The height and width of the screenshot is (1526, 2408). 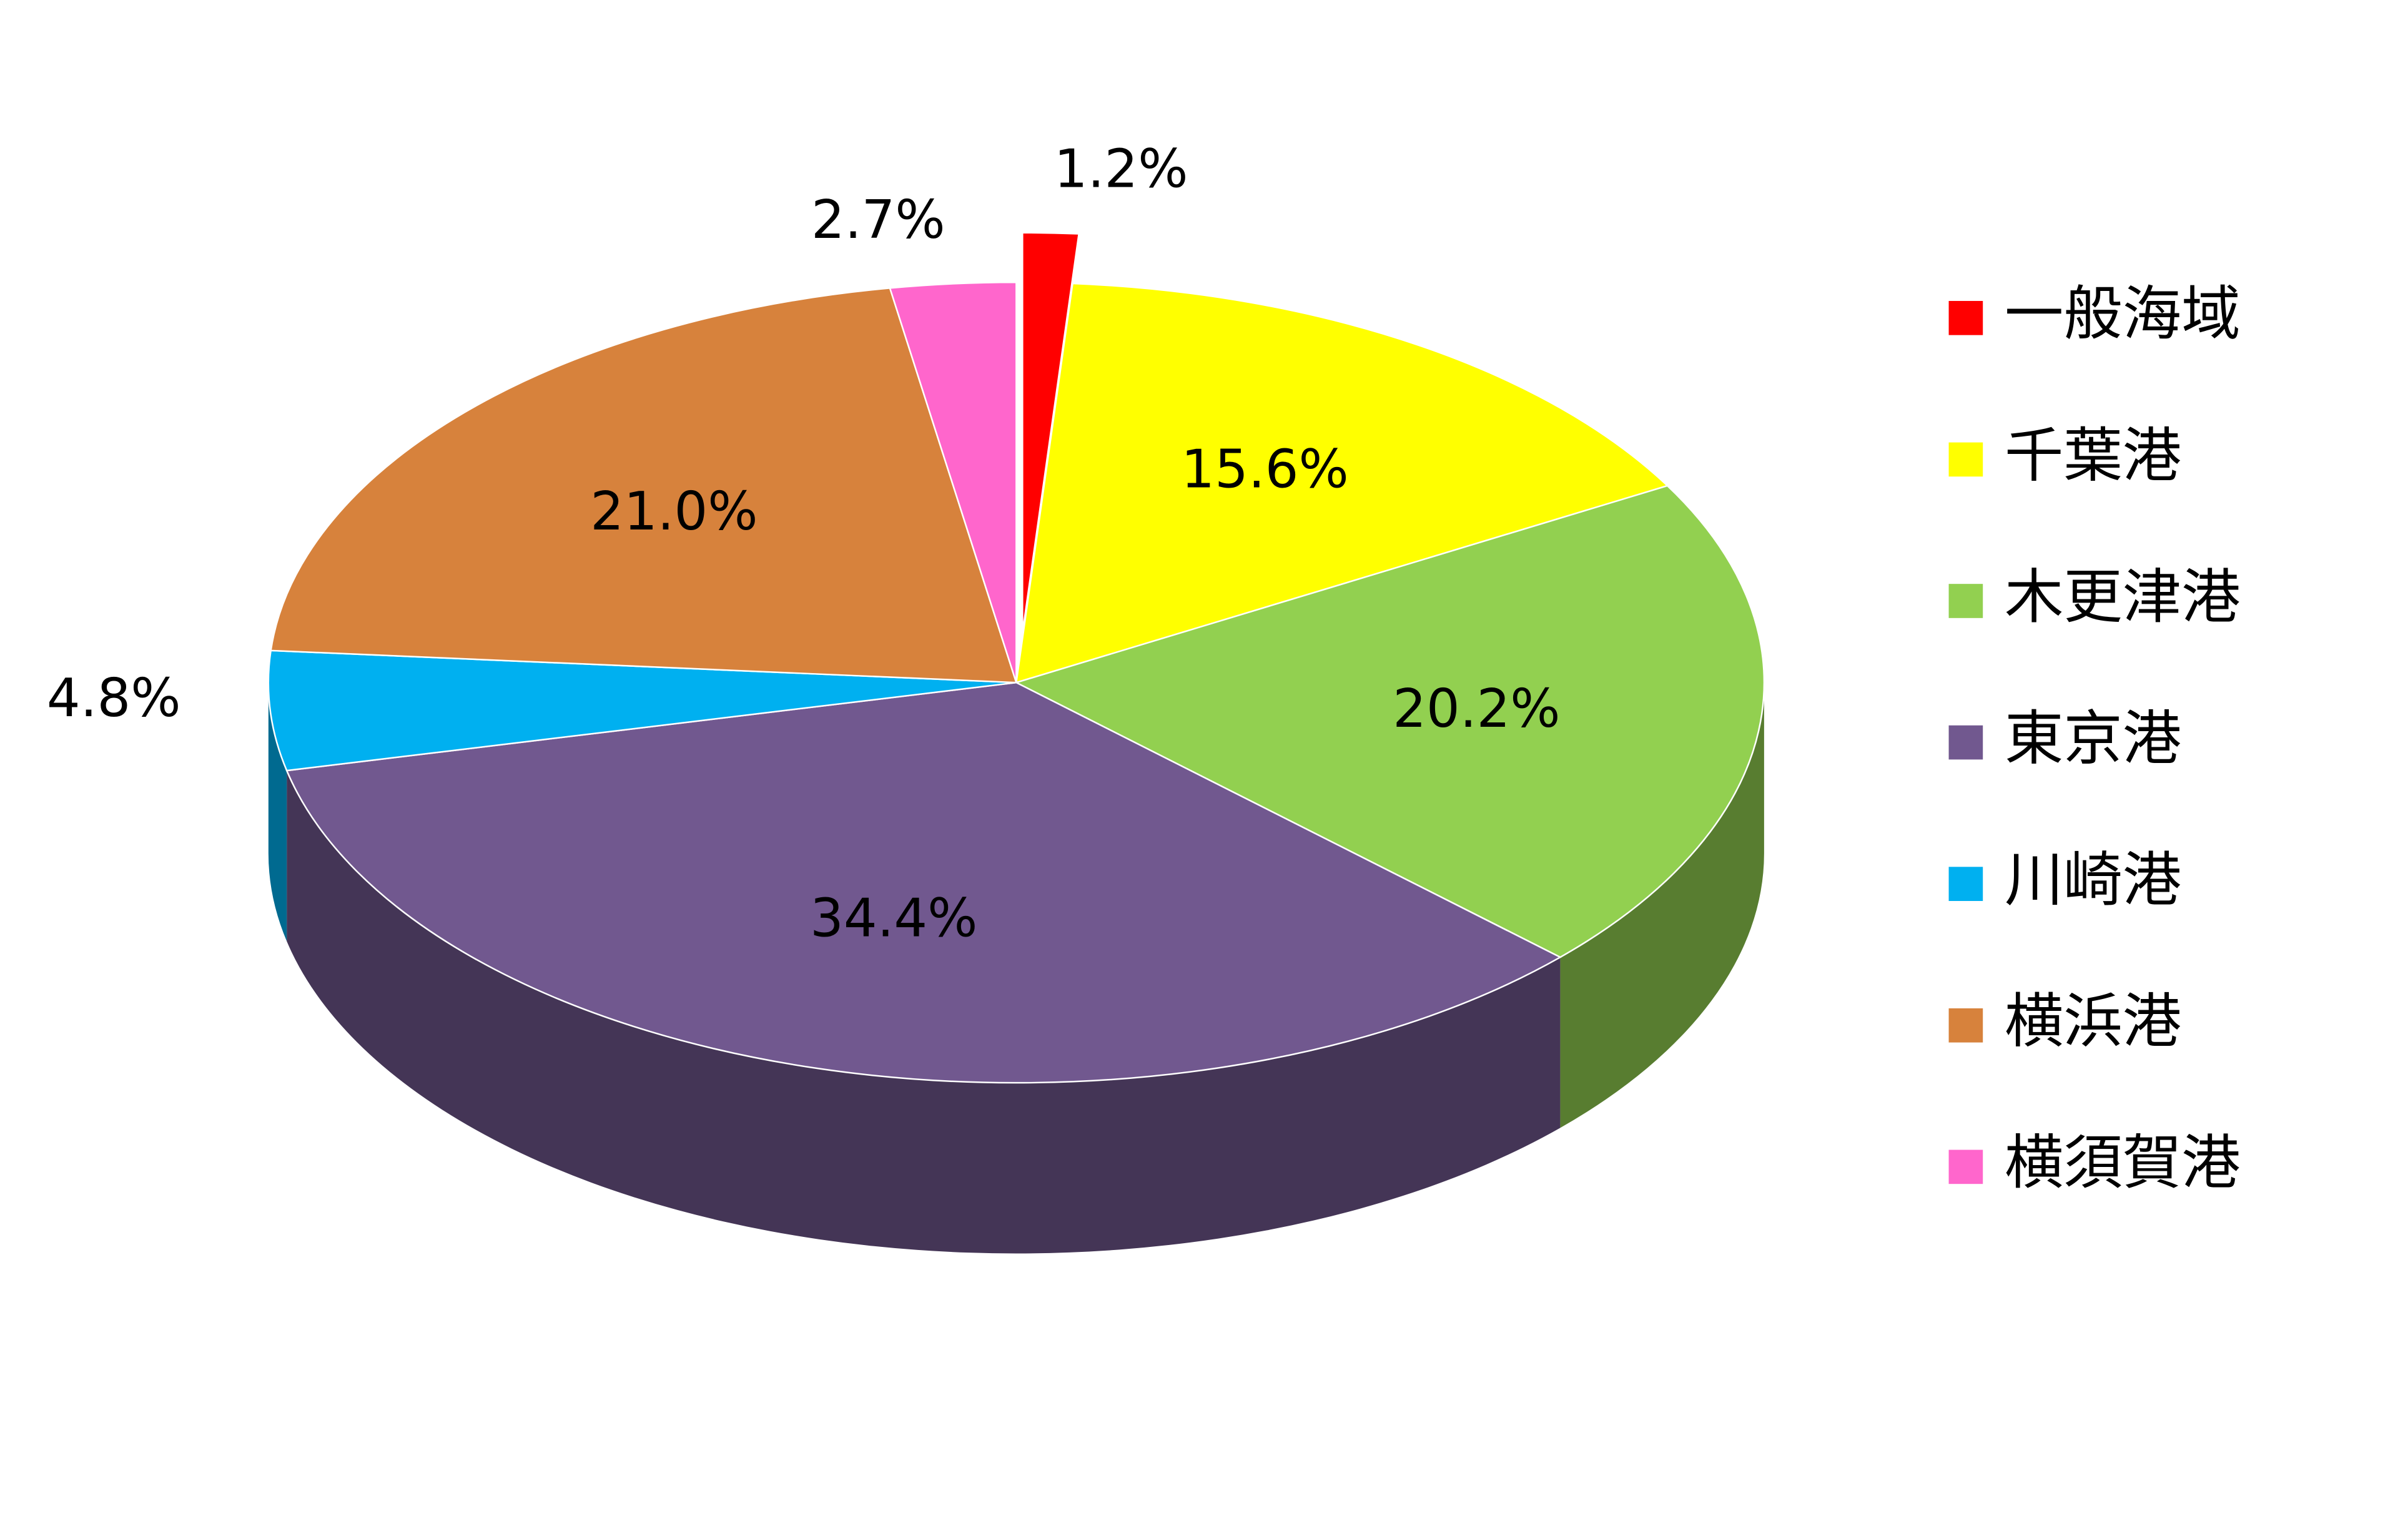 I want to click on legend-label: 東京港, so click(x=2093, y=739).